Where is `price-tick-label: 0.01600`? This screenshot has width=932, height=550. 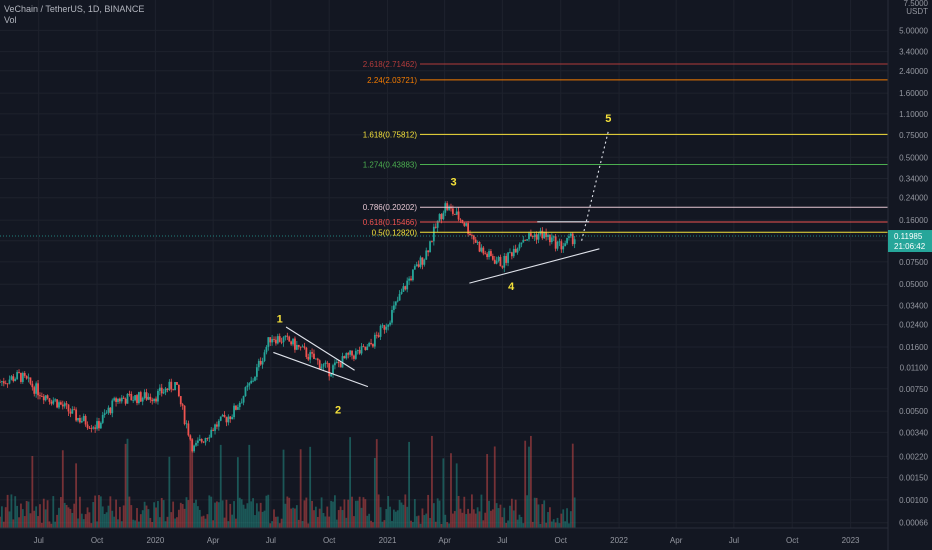 price-tick-label: 0.01600 is located at coordinates (913, 347).